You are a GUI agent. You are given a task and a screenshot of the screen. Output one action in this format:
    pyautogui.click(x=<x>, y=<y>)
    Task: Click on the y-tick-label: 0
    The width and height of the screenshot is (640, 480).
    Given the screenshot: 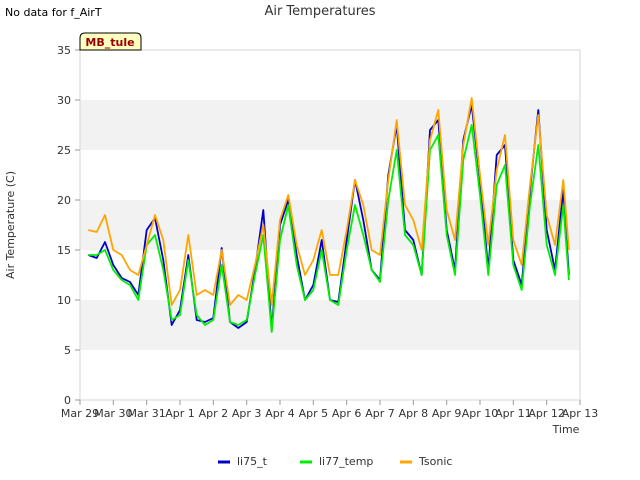 What is the action you would take?
    pyautogui.click(x=67, y=400)
    